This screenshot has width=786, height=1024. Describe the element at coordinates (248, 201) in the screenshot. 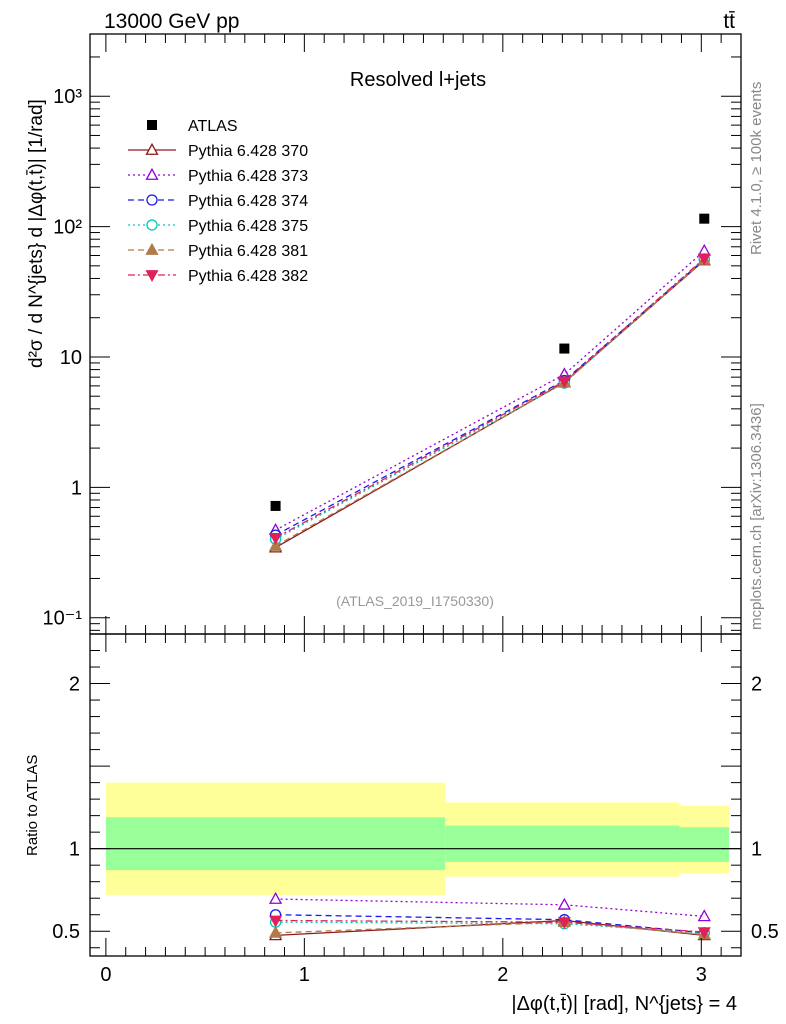

I see `legend-label: Pythia 6.428 374` at that location.